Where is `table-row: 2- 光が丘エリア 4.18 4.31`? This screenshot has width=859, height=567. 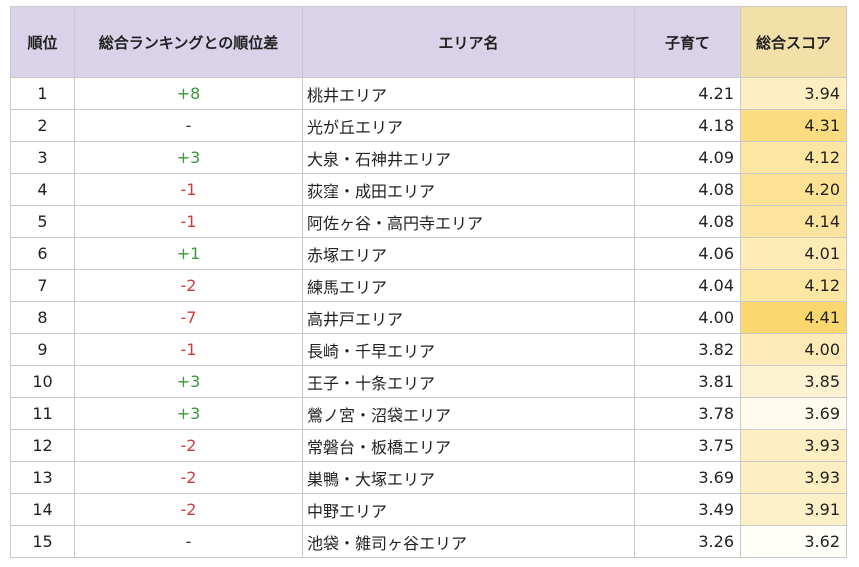 table-row: 2- 光が丘エリア 4.18 4.31 is located at coordinates (428, 125).